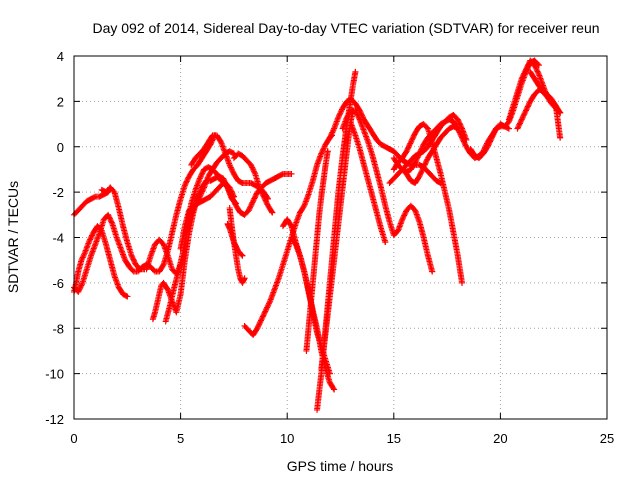  Describe the element at coordinates (73, 438) in the screenshot. I see `x-tick-label: 0` at that location.